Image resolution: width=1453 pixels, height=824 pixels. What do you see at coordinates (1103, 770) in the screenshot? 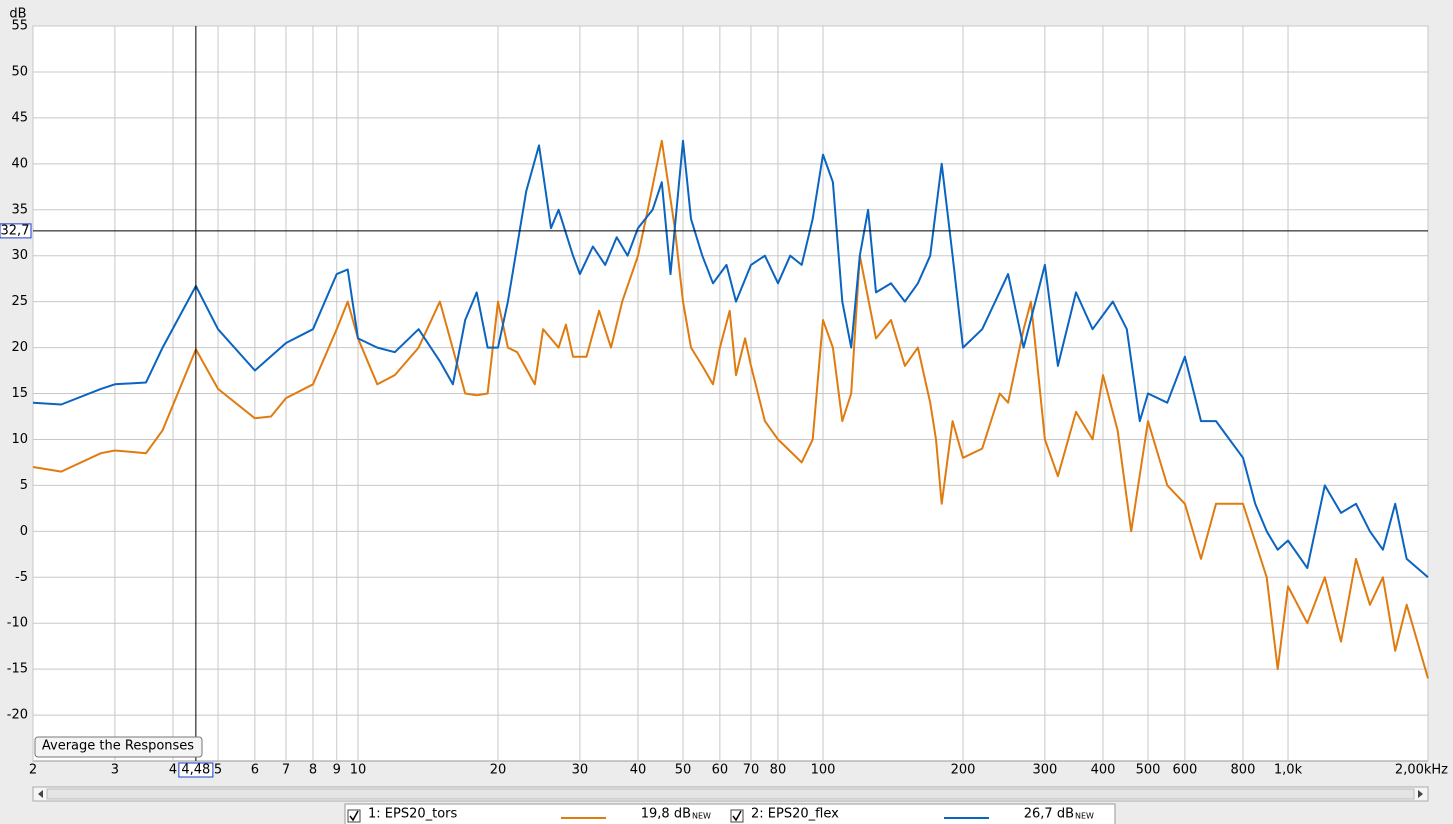
I see `x-tick-label: 400` at bounding box center [1103, 770].